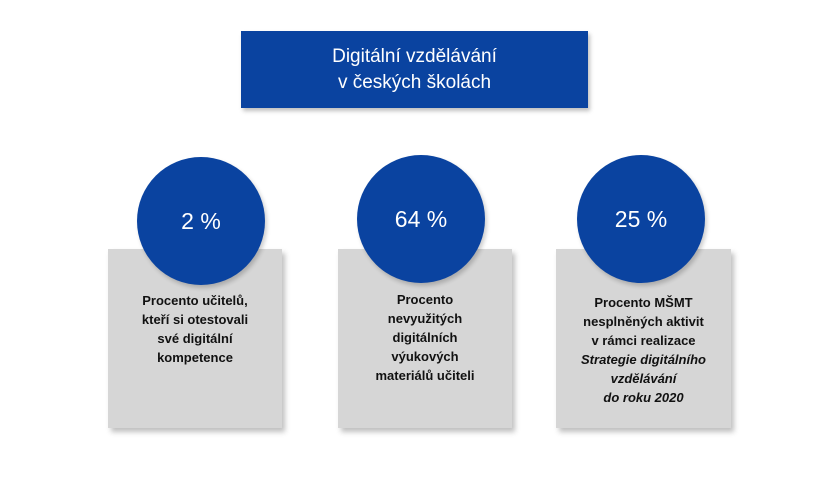 The height and width of the screenshot is (480, 840). I want to click on stat-circle-materials: 64 %, so click(421, 219).